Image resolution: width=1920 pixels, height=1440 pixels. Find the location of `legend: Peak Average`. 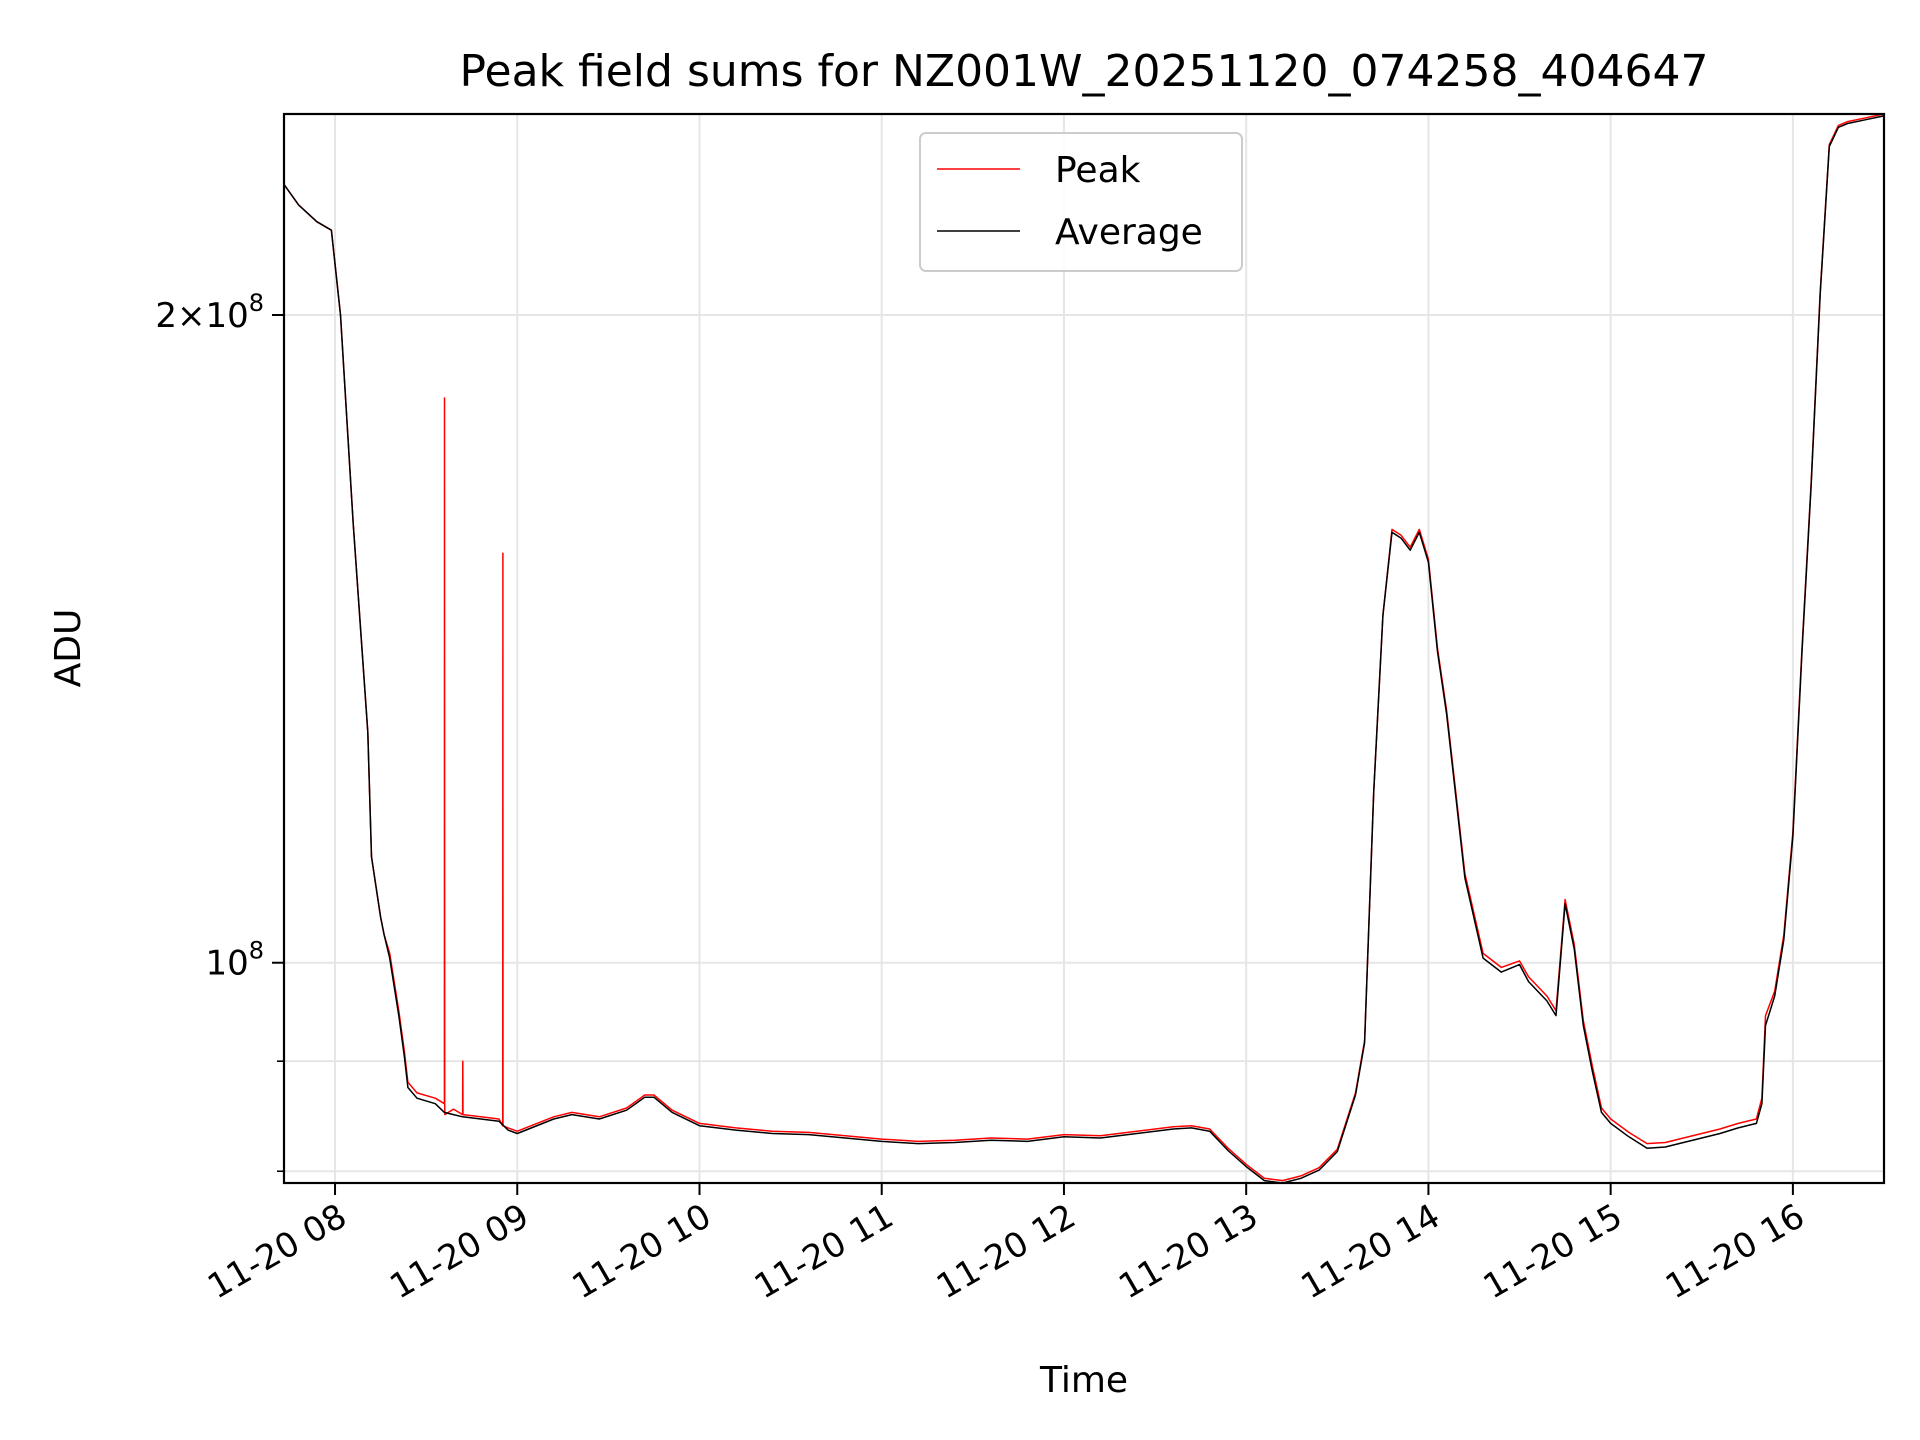

legend: Peak Average is located at coordinates (1081, 202).